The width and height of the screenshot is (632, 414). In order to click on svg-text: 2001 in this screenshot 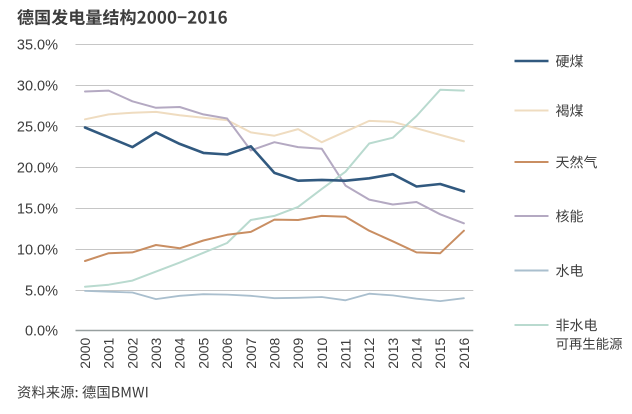, I will do `click(109, 352)`.